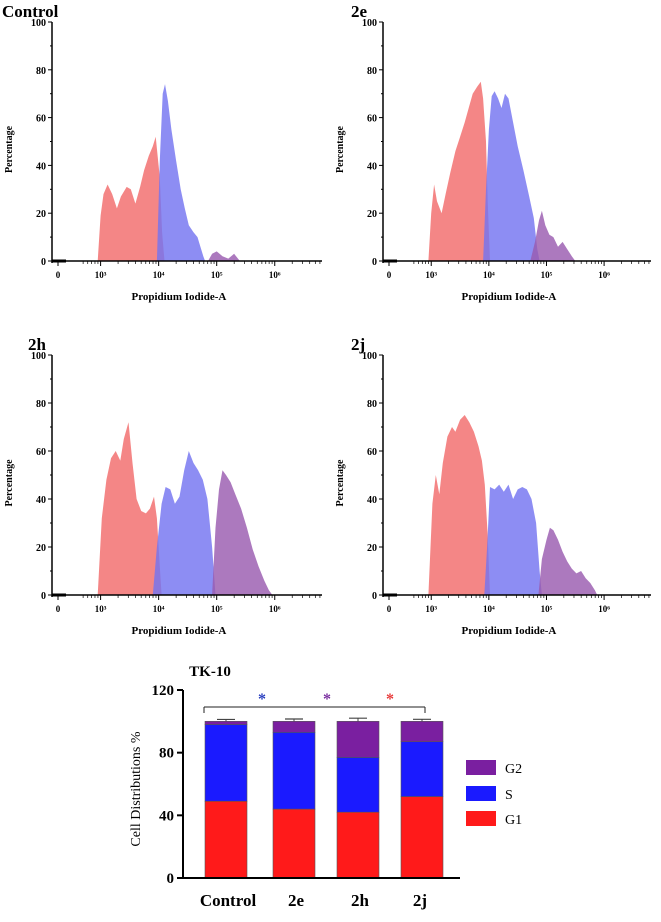 The height and width of the screenshot is (922, 661). Describe the element at coordinates (509, 795) in the screenshot. I see `legend-label-s: S` at that location.